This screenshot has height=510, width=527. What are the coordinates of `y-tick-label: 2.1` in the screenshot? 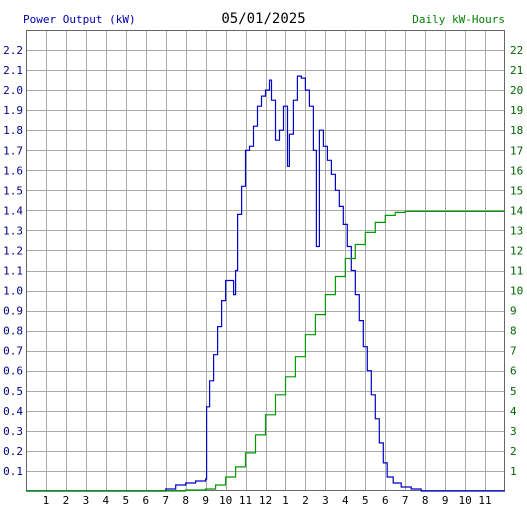 It's located at (13, 70).